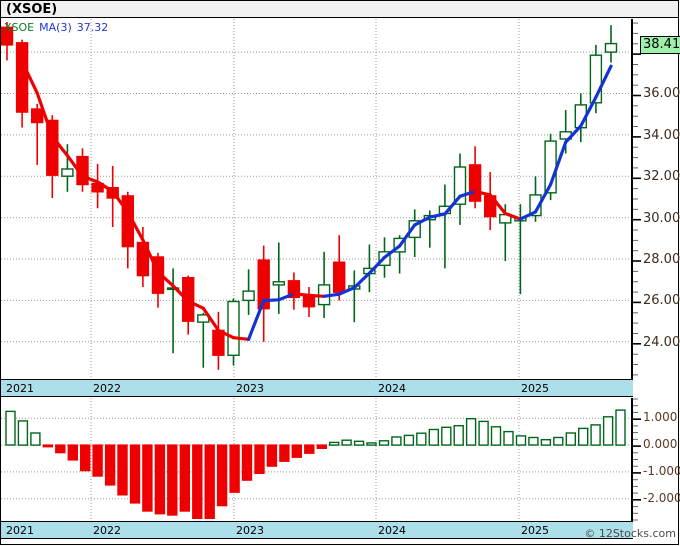  What do you see at coordinates (661, 470) in the screenshot?
I see `macd-tick-label: -1.000` at bounding box center [661, 470].